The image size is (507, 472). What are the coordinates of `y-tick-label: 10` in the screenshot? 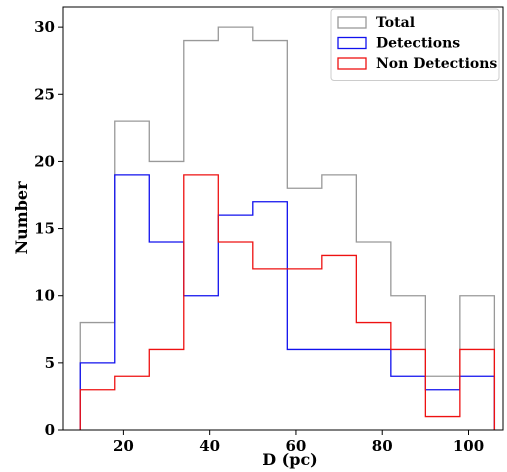 It's located at (44, 296).